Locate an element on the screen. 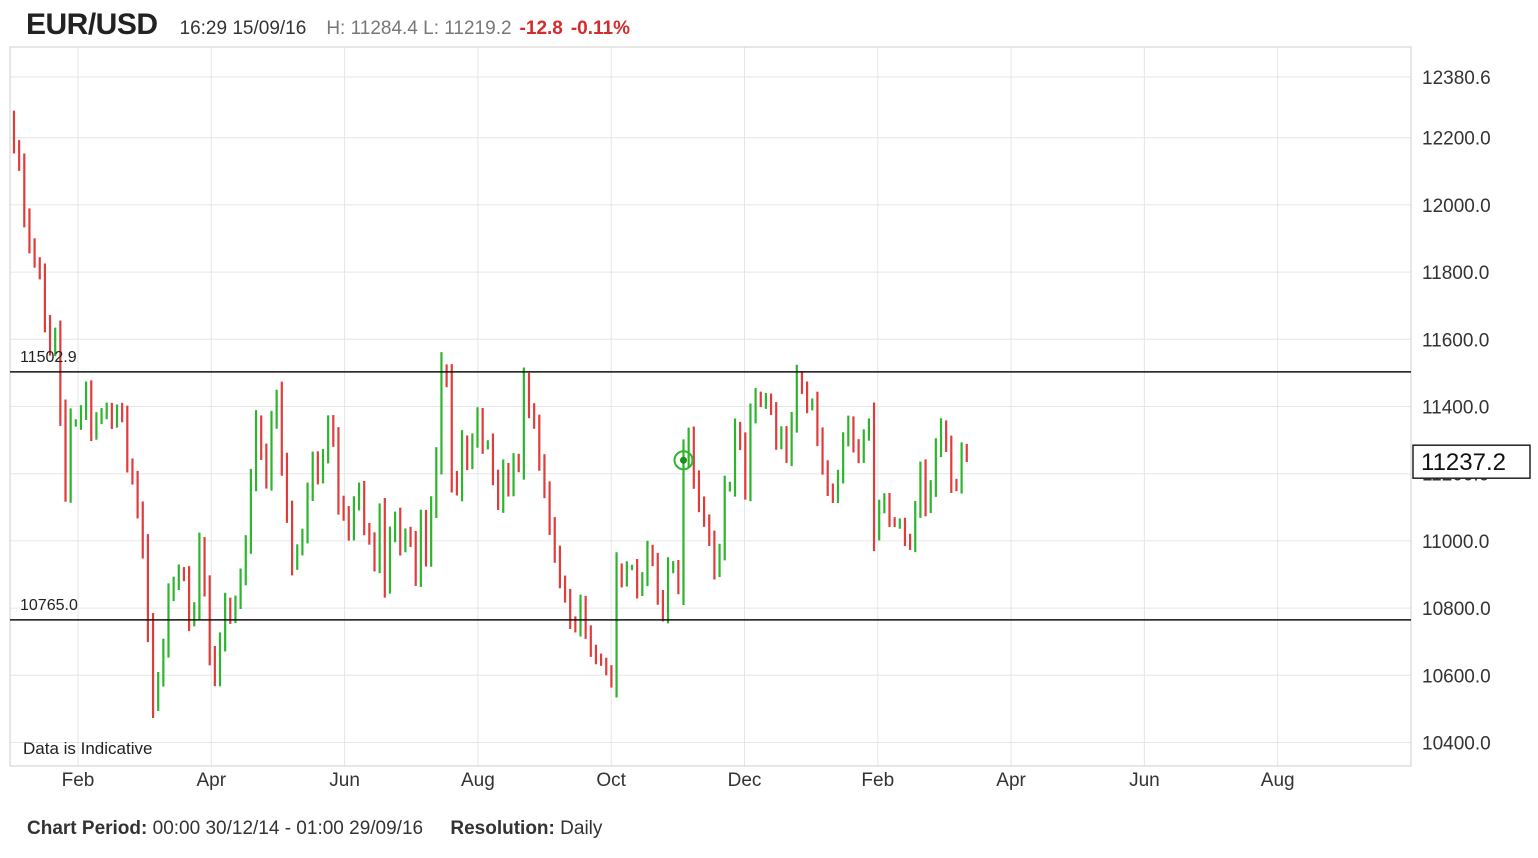 The image size is (1538, 858). marker-icon is located at coordinates (683, 460).